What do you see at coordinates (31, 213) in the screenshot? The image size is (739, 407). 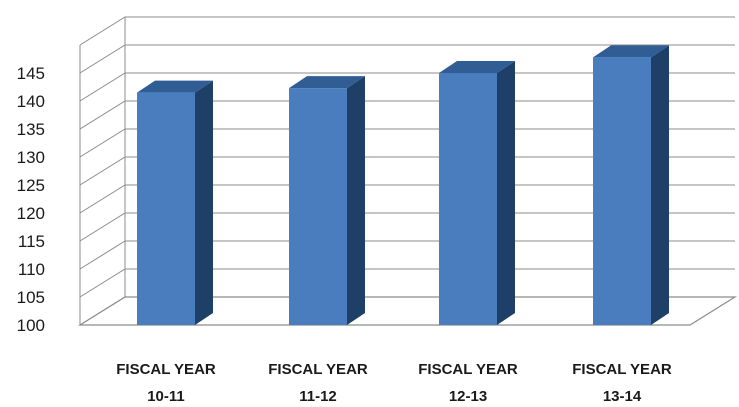 I see `y-tick-label: 120` at bounding box center [31, 213].